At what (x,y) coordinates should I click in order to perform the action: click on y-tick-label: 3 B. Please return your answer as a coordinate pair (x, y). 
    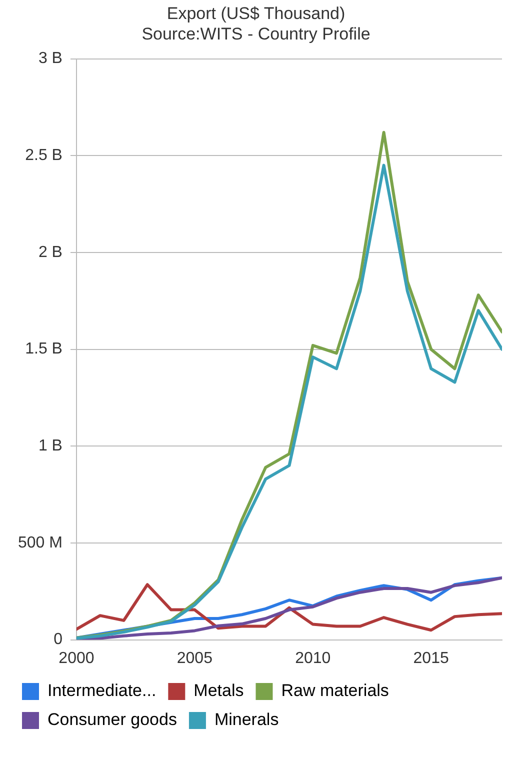
    Looking at the image, I should click on (50, 59).